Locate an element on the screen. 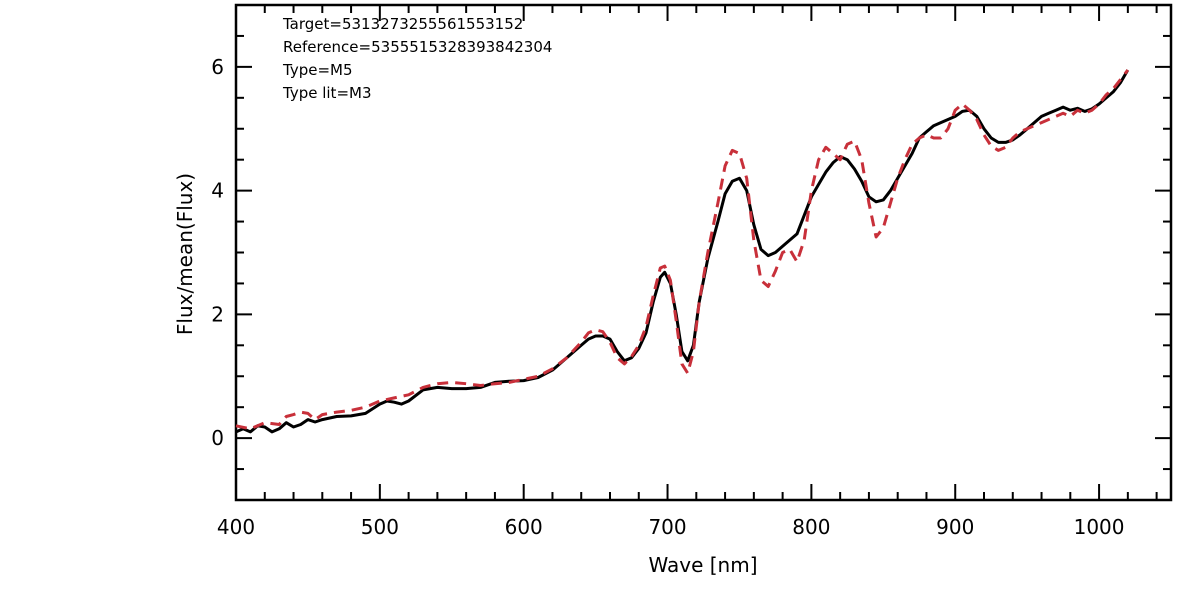 The height and width of the screenshot is (590, 1180). y-tick-label: 6 is located at coordinates (217, 67).